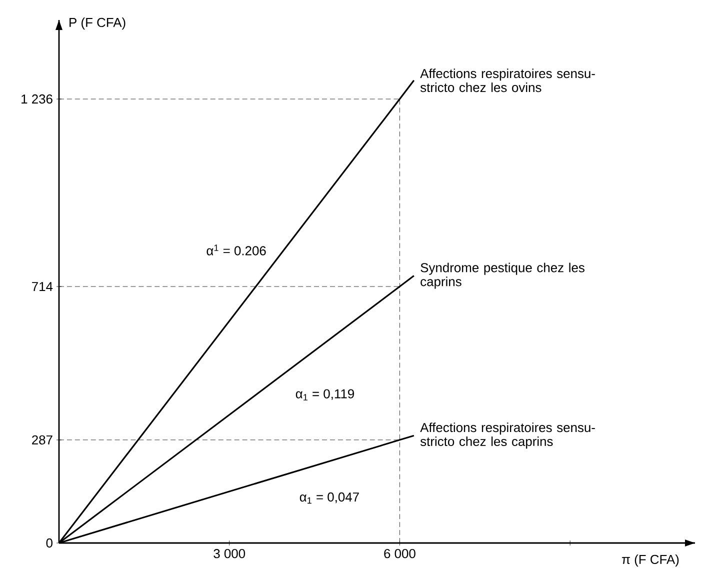 The width and height of the screenshot is (701, 574). What do you see at coordinates (49, 543) in the screenshot?
I see `y-tick-label: 0` at bounding box center [49, 543].